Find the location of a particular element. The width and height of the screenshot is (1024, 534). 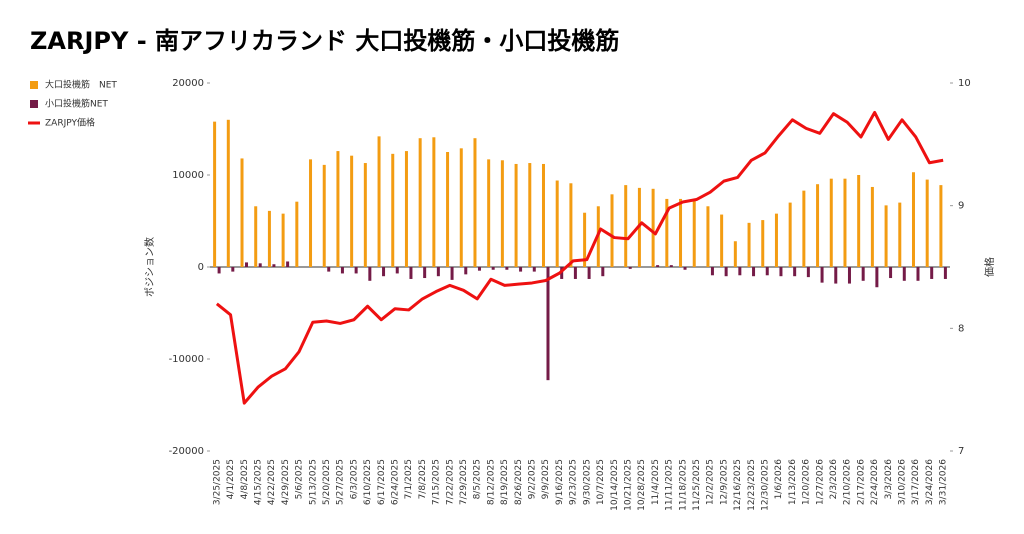

x-tick-label: 9/30/2025 is located at coordinates (587, 482).